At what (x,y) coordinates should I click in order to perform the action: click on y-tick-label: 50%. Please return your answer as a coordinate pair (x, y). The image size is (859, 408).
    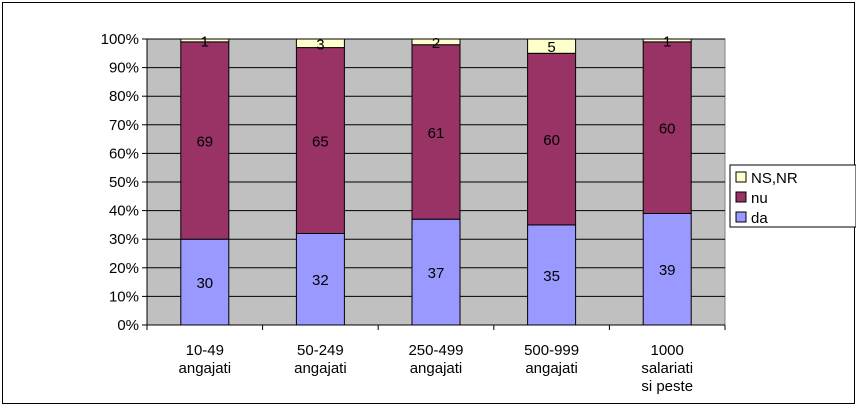
    Looking at the image, I should click on (124, 182).